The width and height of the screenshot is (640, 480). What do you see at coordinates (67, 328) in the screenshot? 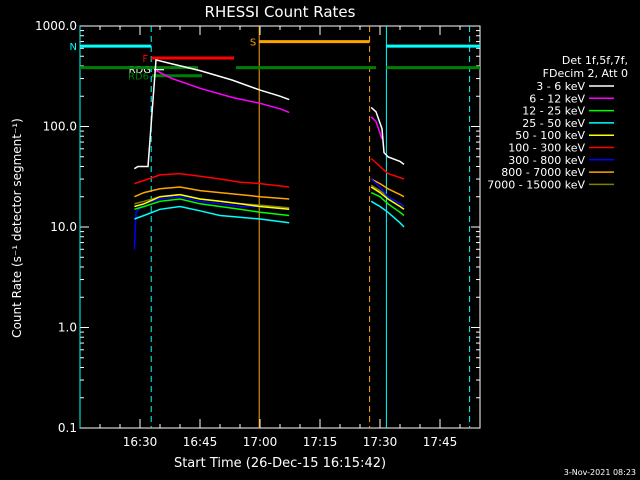
I see `y-tick-label: 1.0` at bounding box center [67, 328].